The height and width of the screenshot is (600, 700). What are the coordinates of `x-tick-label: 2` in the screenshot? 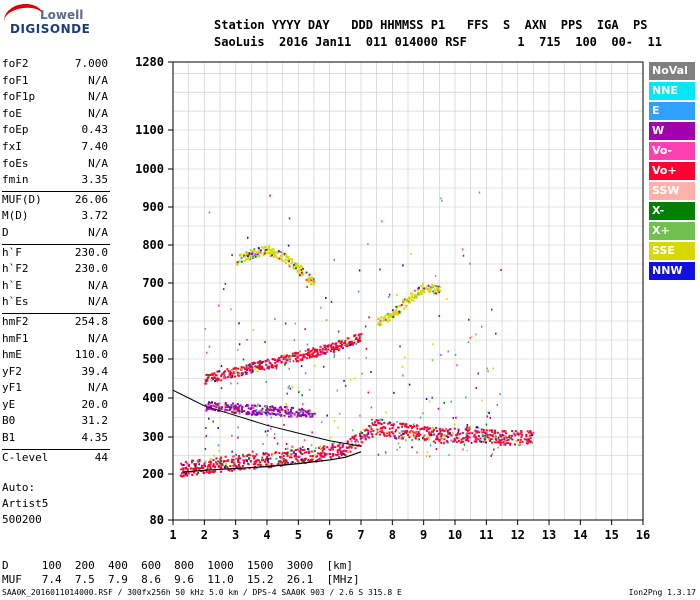 It's located at (204, 535).